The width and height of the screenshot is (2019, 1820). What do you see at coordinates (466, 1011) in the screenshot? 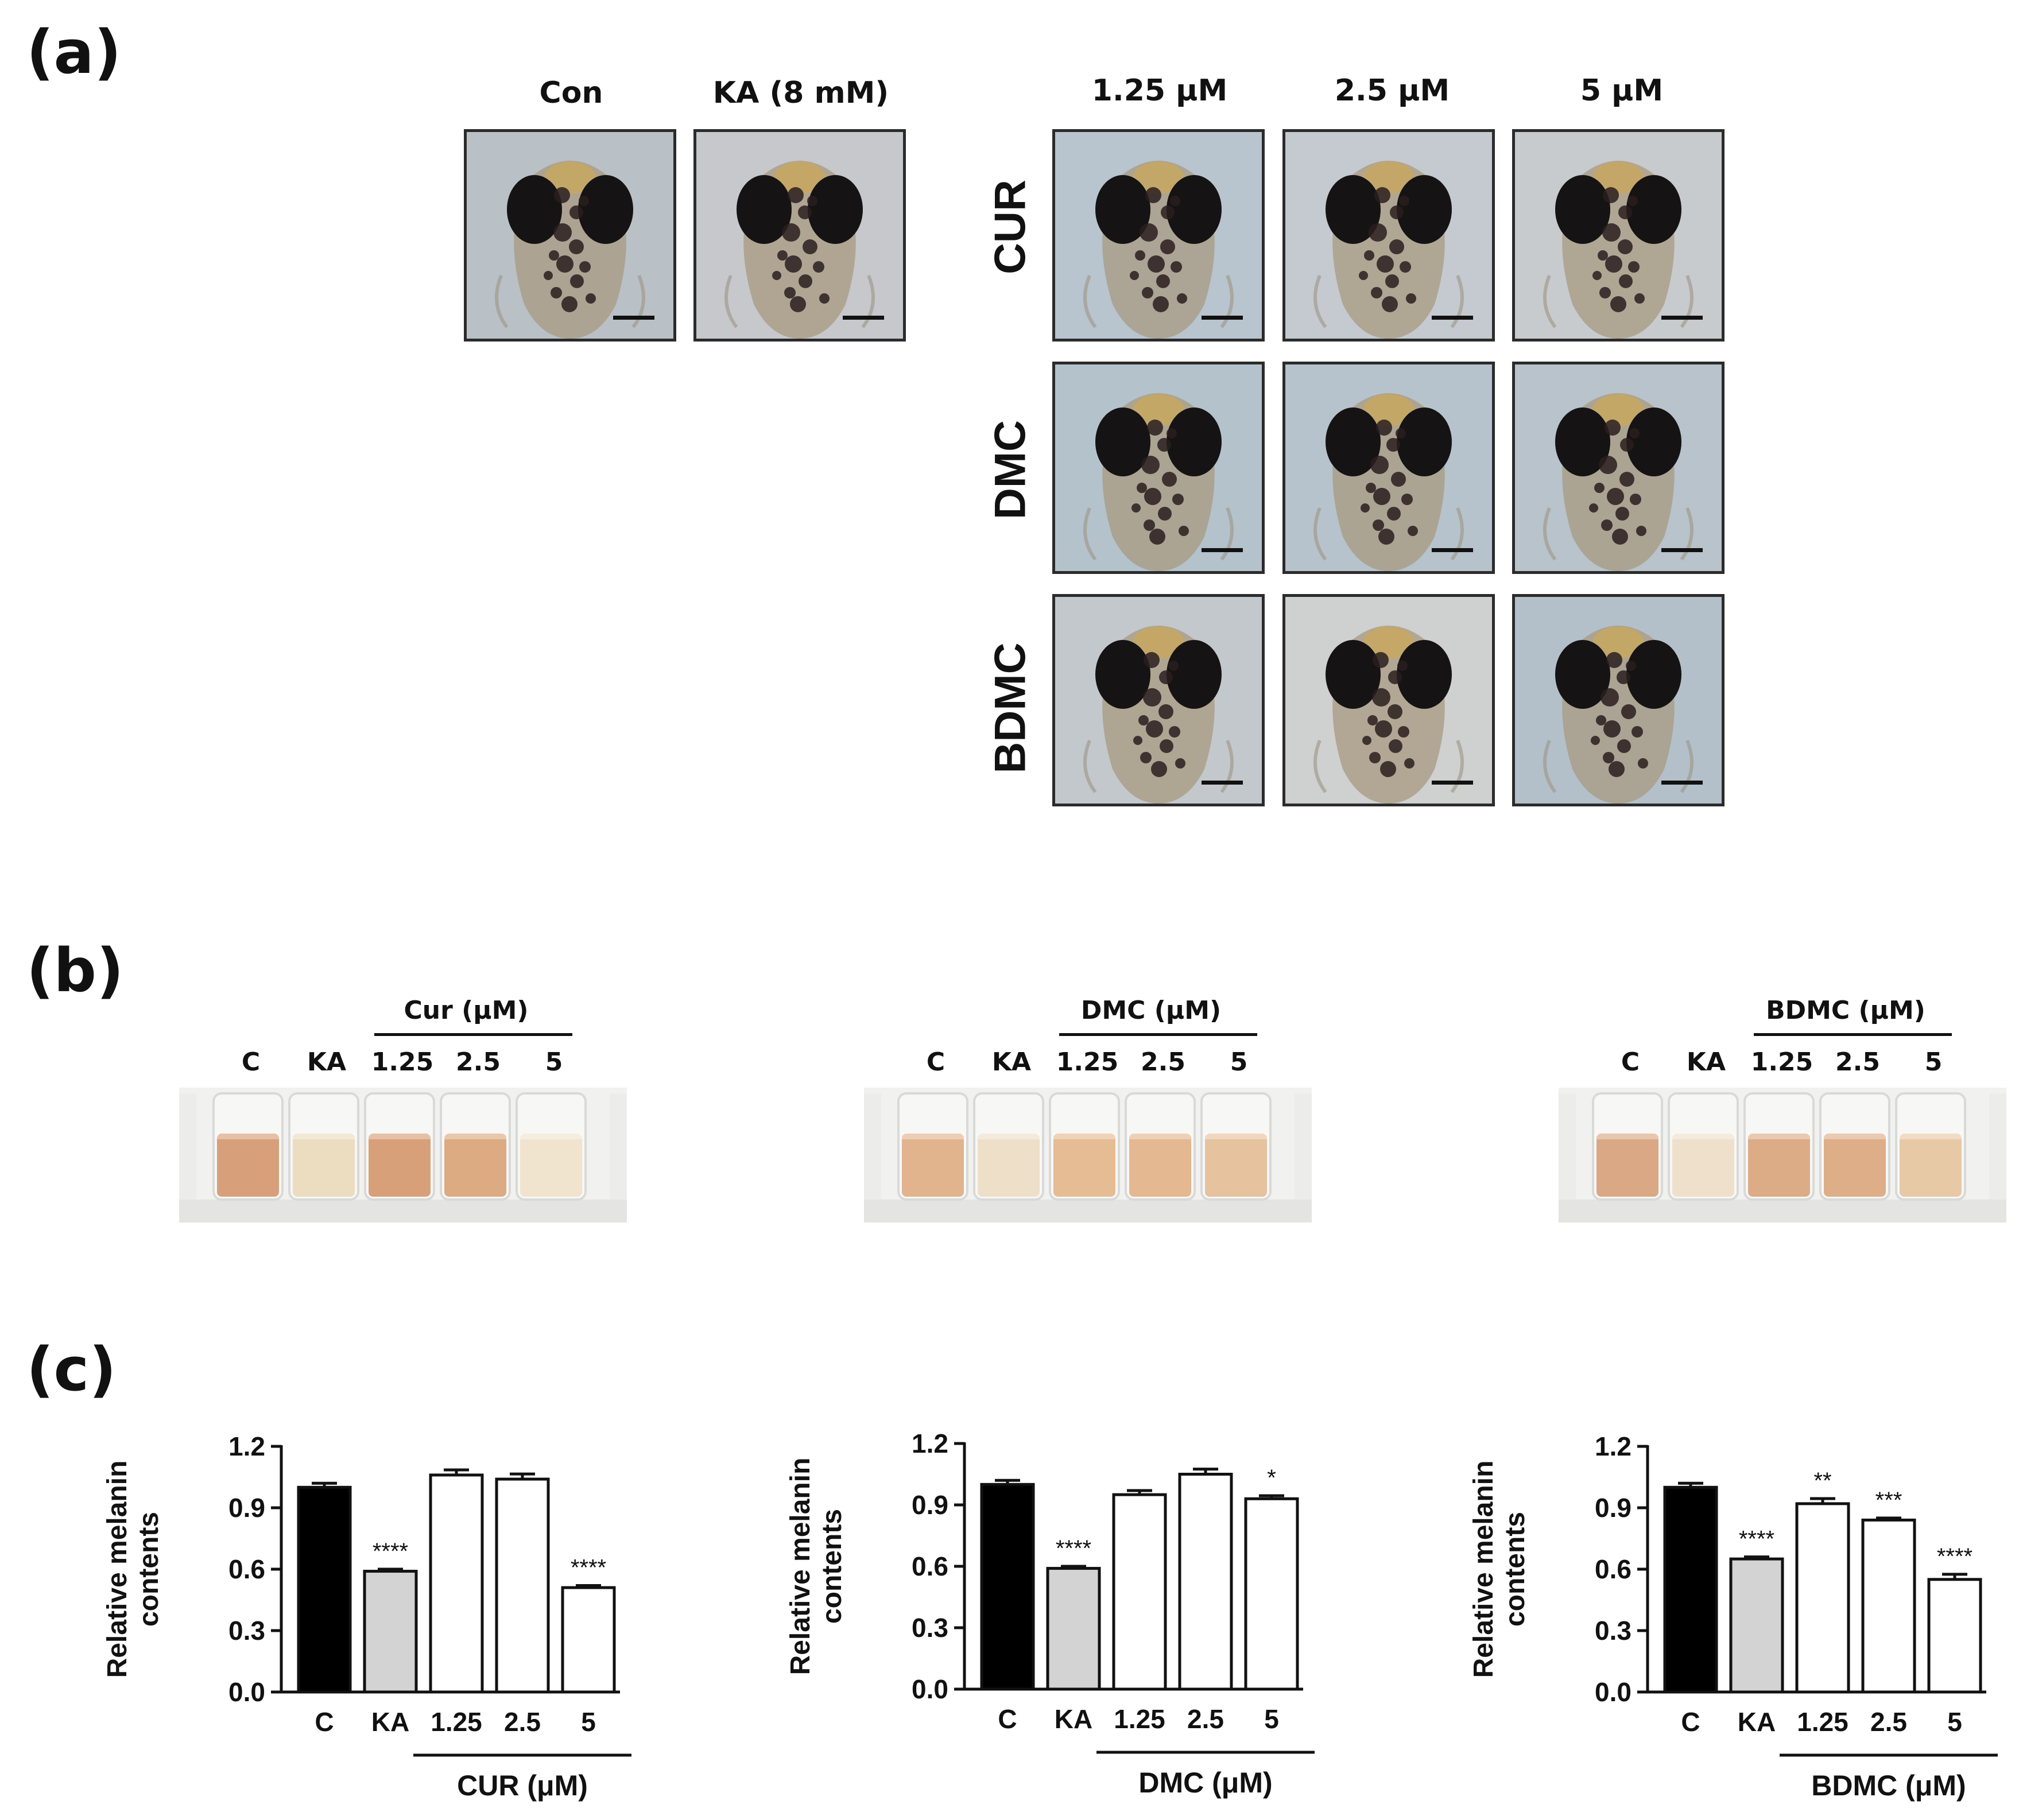
I see `vial-group-label: Cur (μM)` at bounding box center [466, 1011].